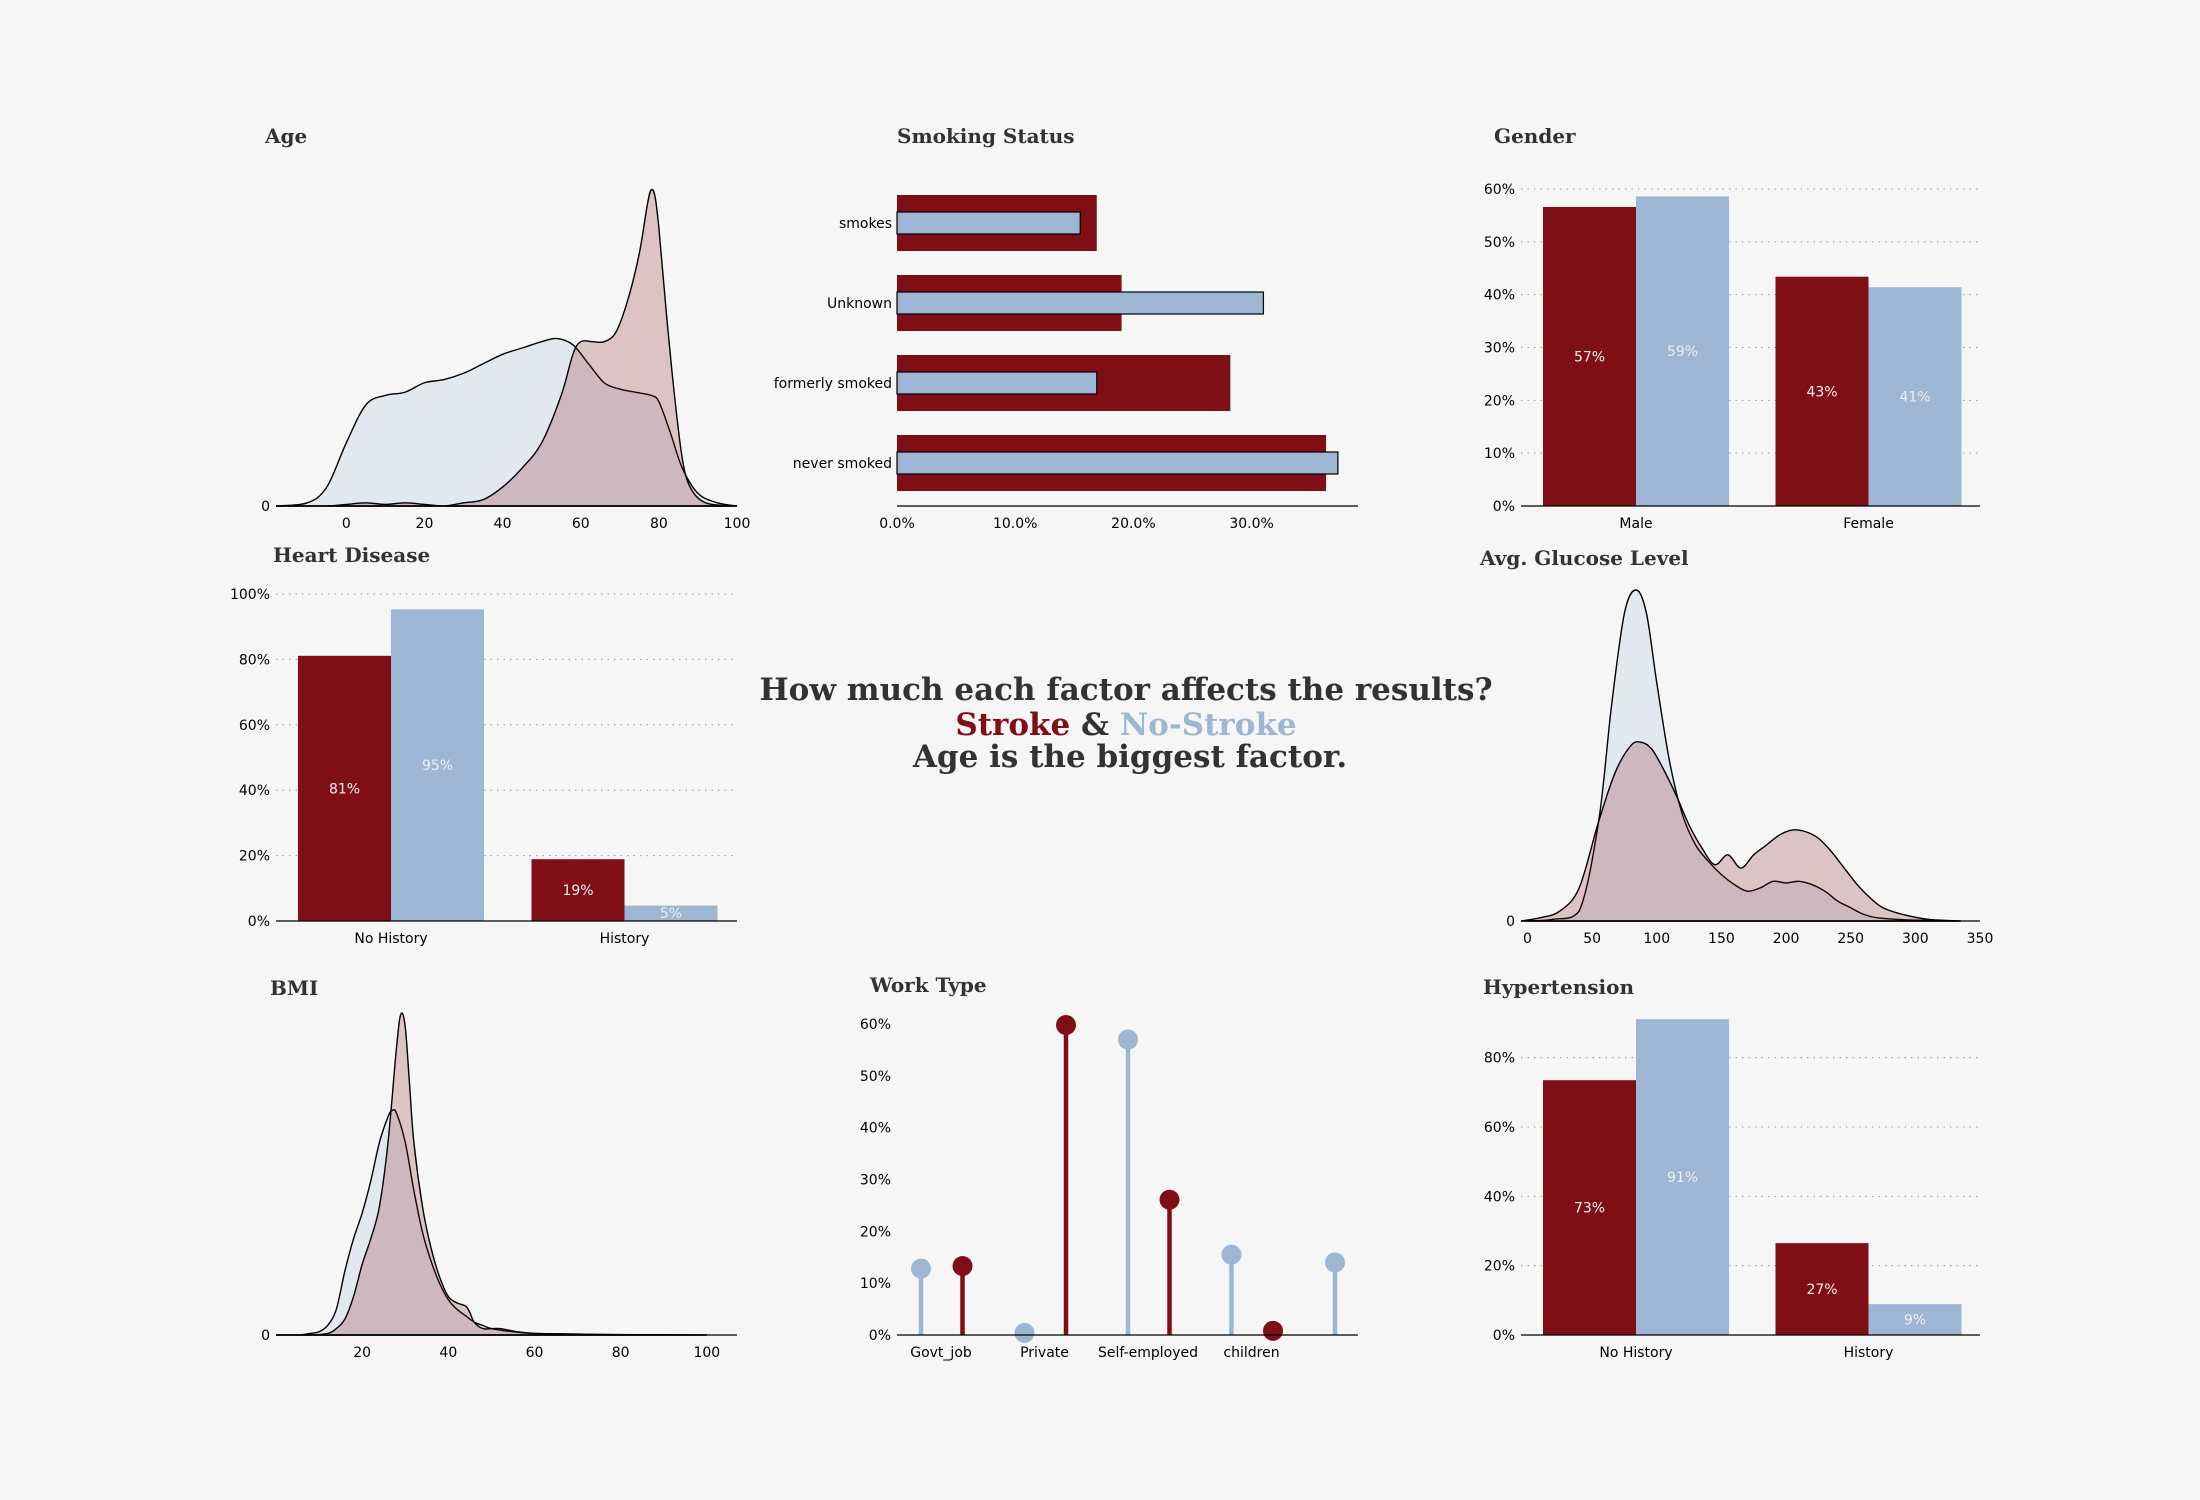  Describe the element at coordinates (1148, 1353) in the screenshot. I see `work-xtick: Self-employed` at that location.